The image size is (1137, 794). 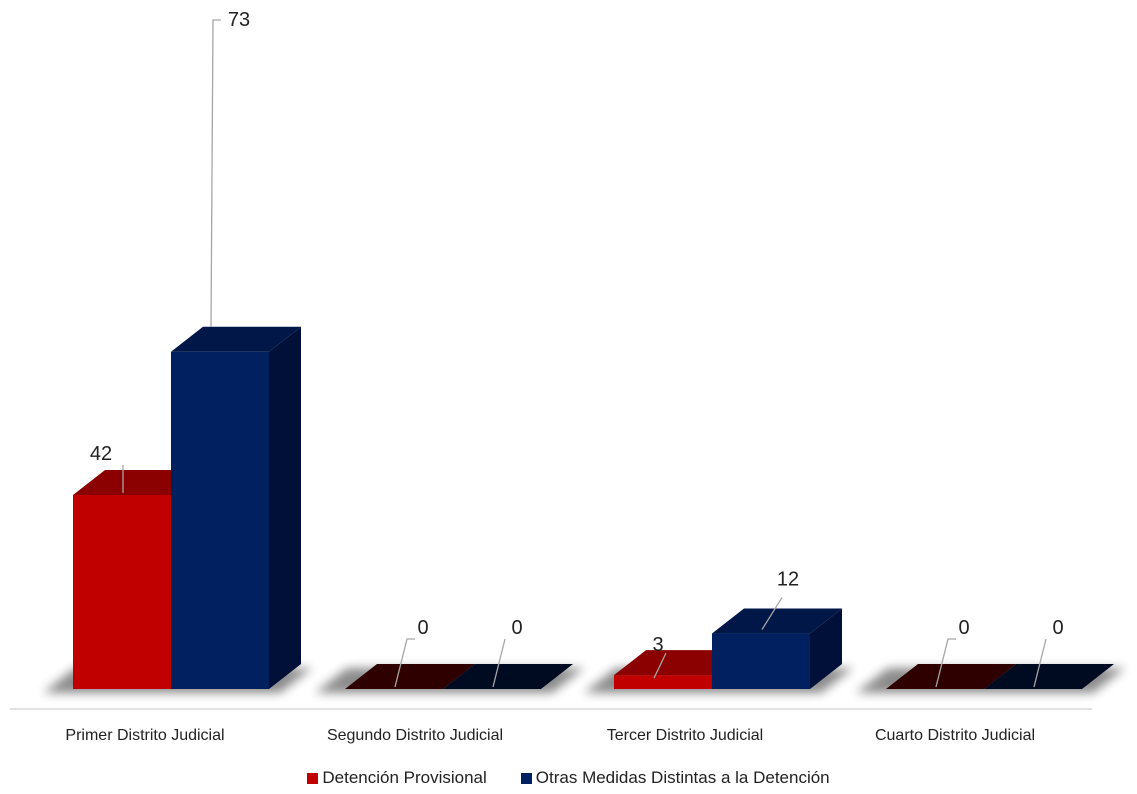 I want to click on category-tick-label: Segundo Distrito Judicial, so click(x=415, y=735).